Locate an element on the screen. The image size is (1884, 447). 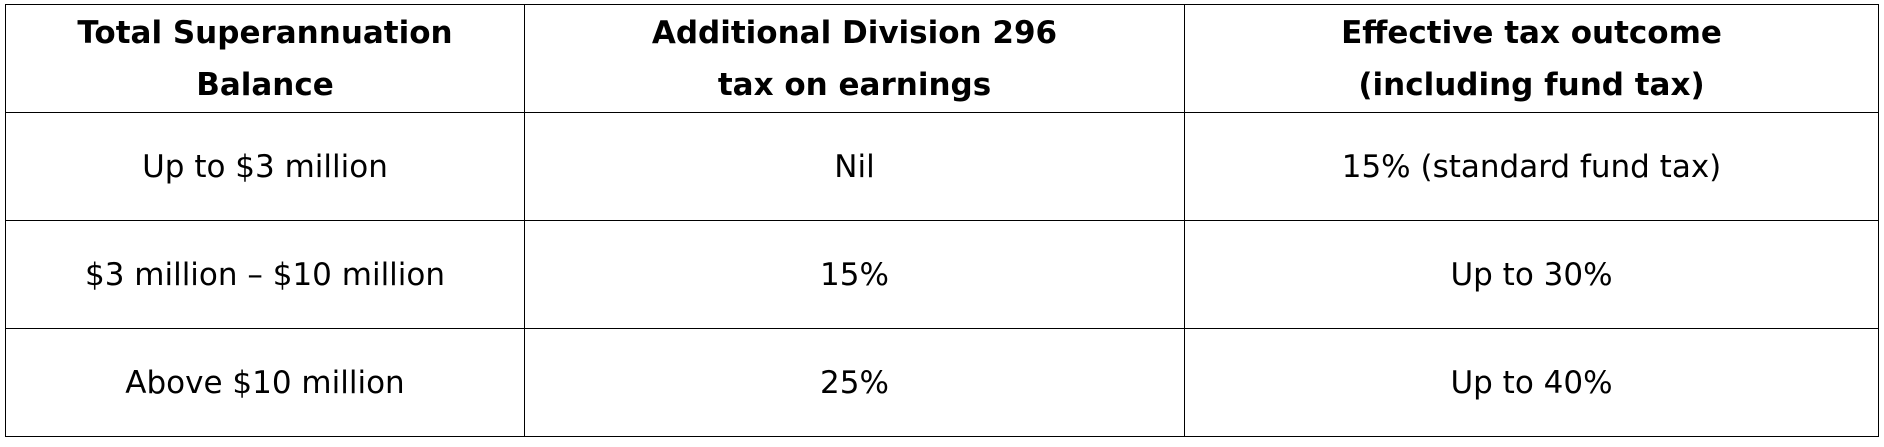
cell-effective-tax: Up to 30% is located at coordinates (1531, 274).